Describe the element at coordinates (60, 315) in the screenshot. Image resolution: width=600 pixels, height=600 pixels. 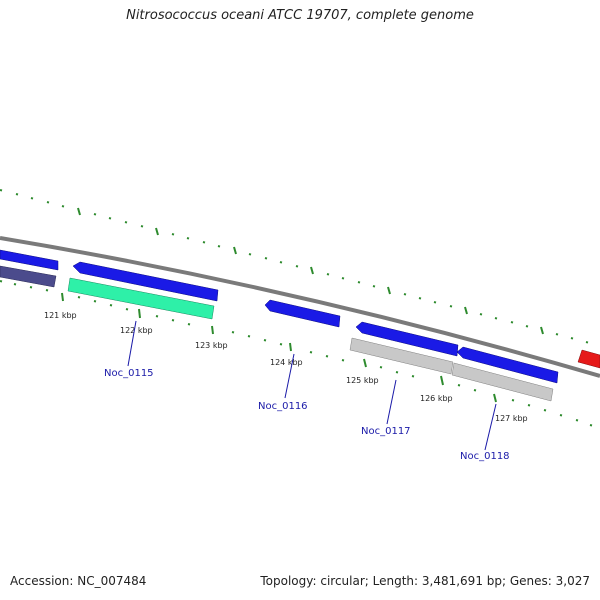
I see `tick-label: 121 kbp` at that location.